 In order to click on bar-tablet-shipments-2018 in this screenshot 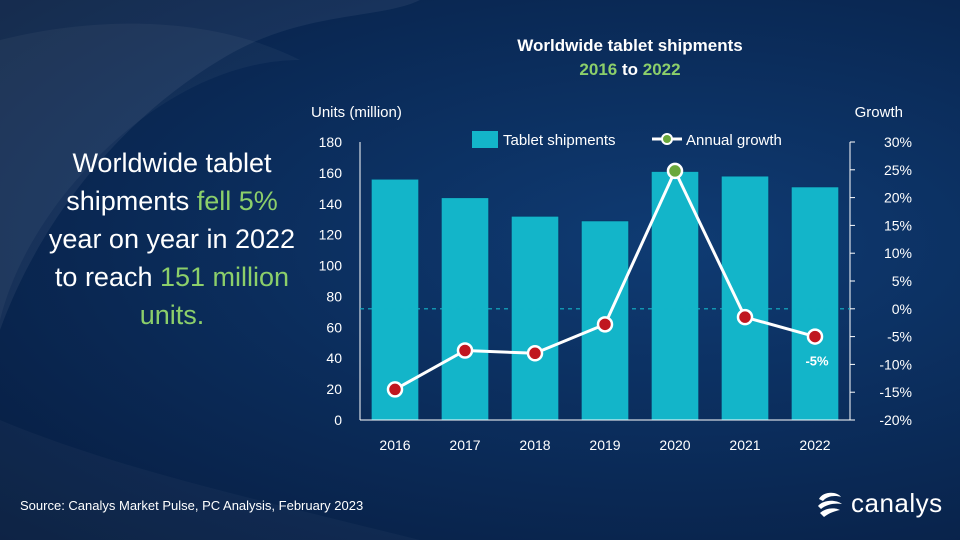, I will do `click(535, 318)`.